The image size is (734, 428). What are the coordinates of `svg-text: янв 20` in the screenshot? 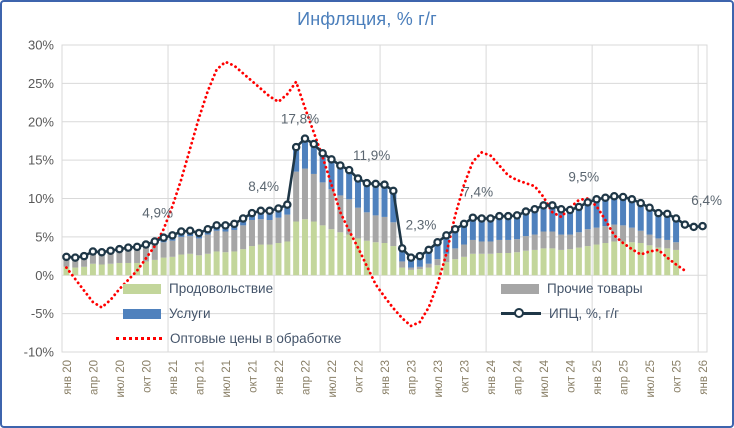 It's located at (68, 377).